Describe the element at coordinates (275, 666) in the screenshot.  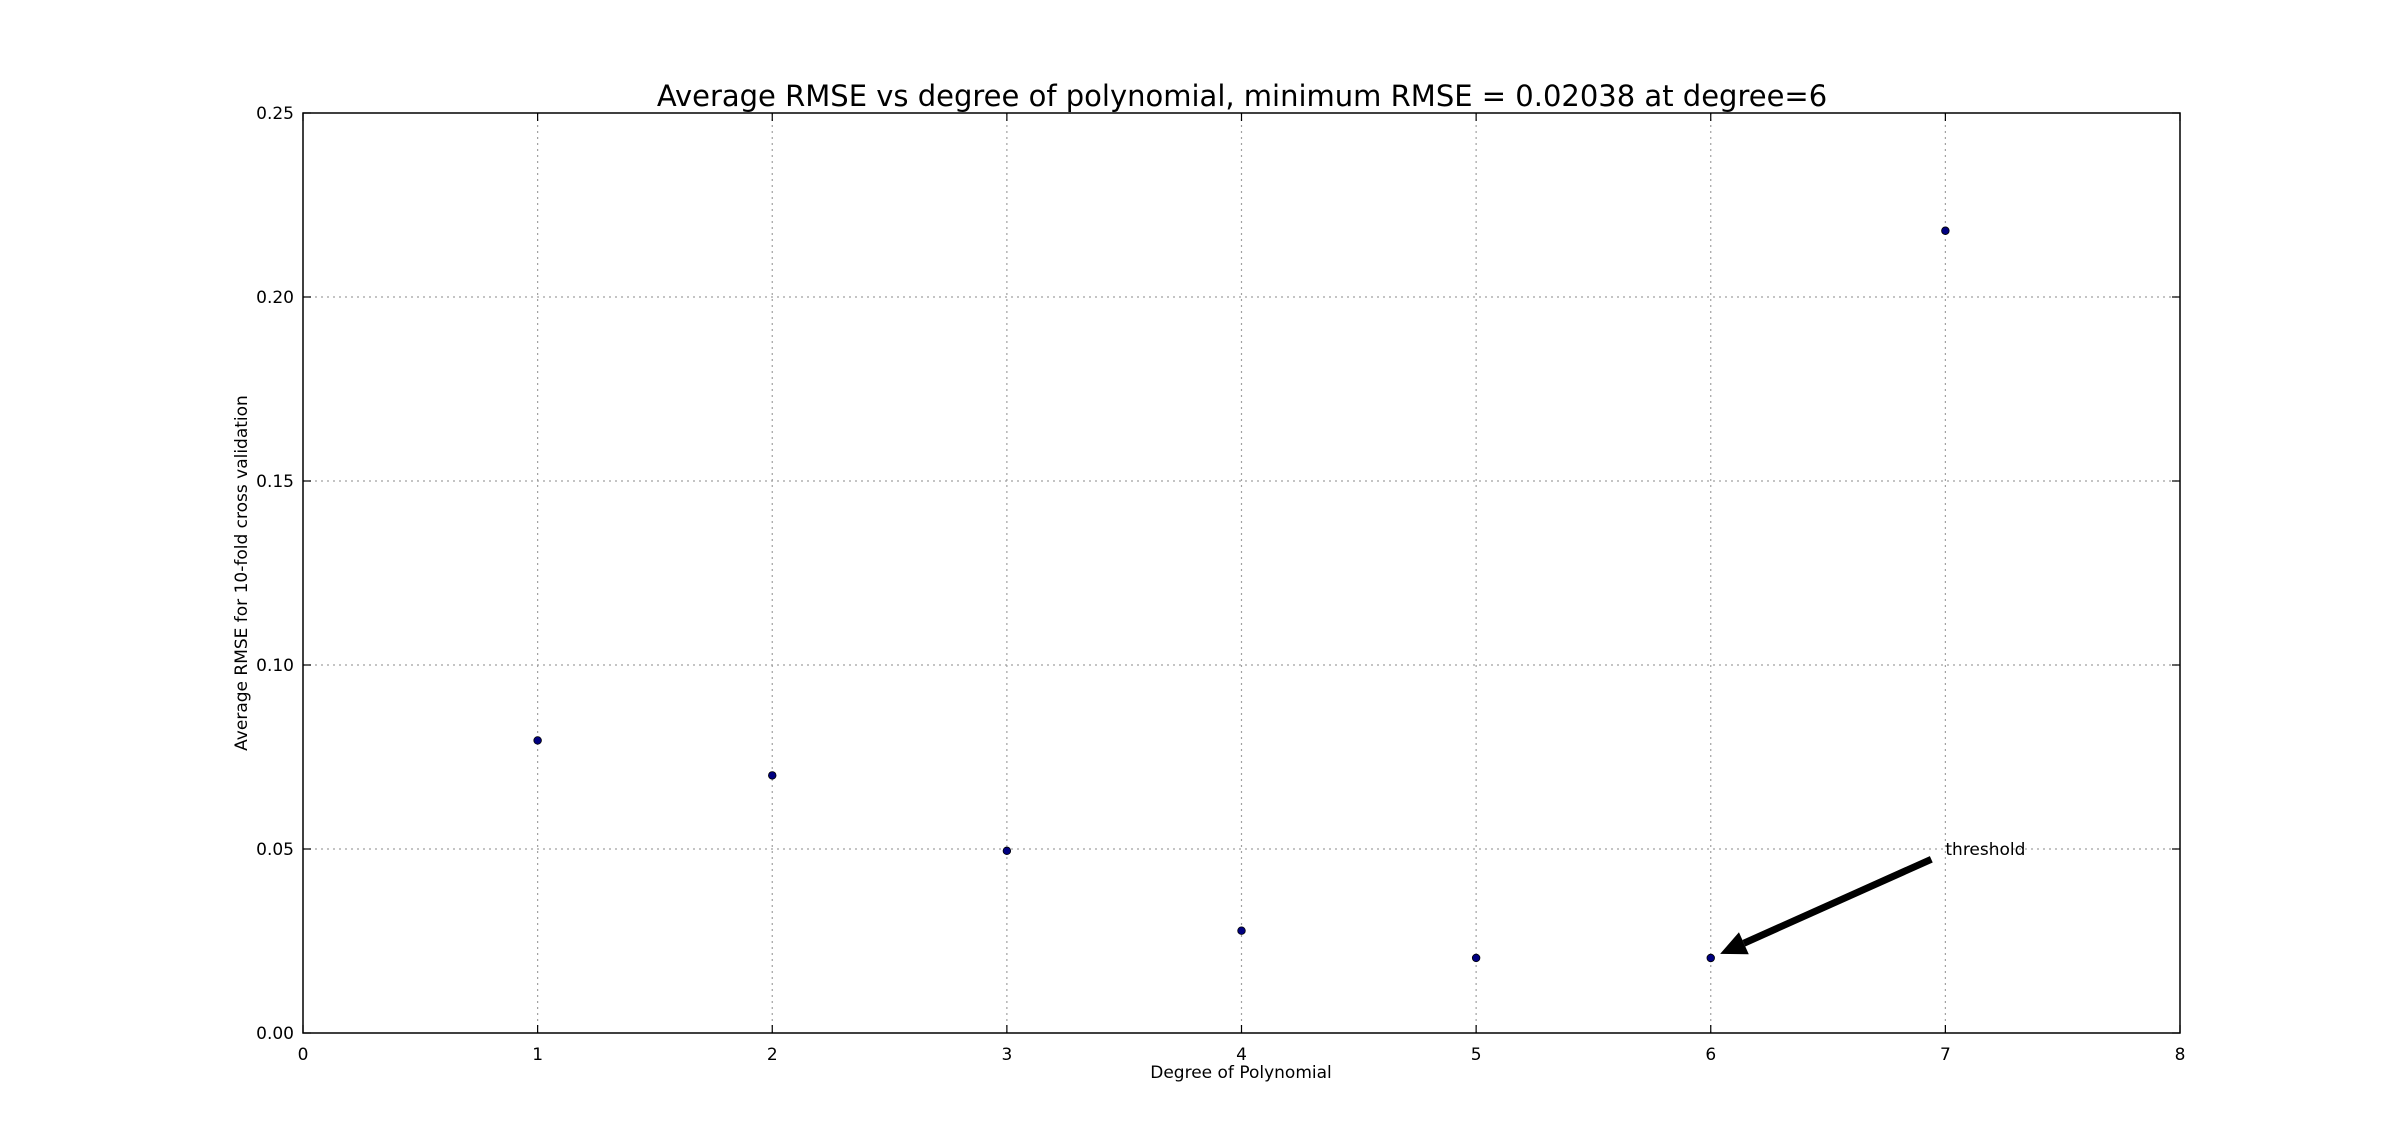
I see `y-tick-label: 0.10` at that location.